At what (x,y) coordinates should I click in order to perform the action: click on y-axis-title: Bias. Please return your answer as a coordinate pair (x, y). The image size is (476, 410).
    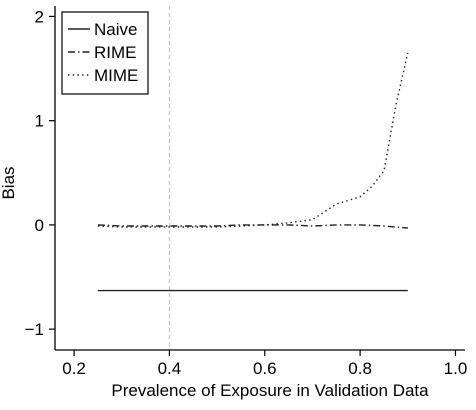
    Looking at the image, I should click on (9, 182).